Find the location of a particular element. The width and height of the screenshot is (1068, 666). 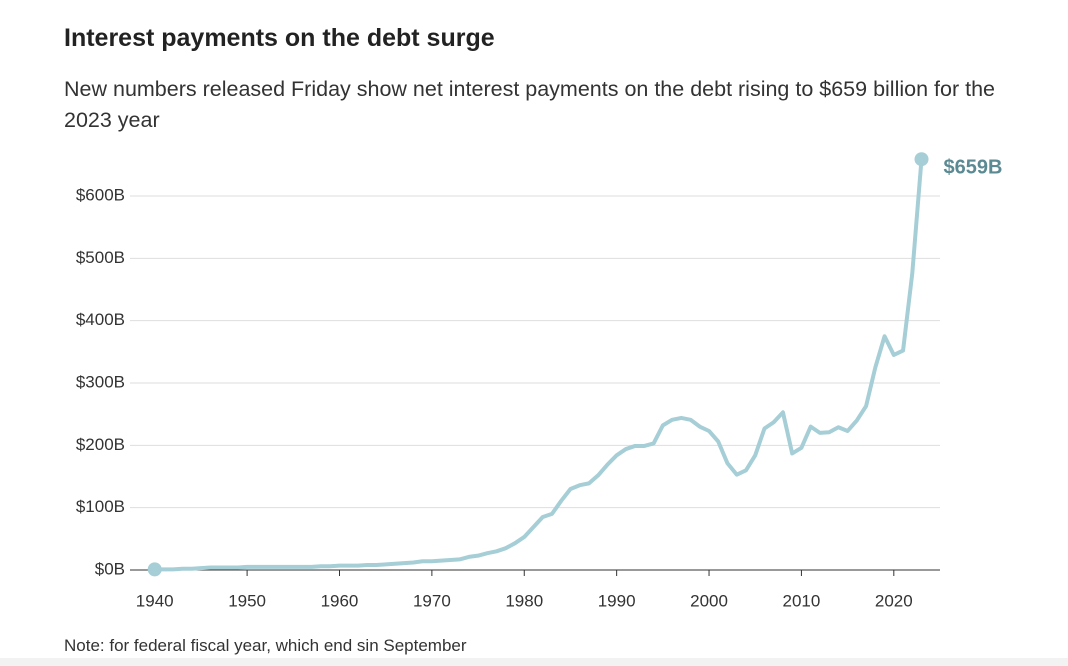

y-tick-label: $300B is located at coordinates (100, 381).